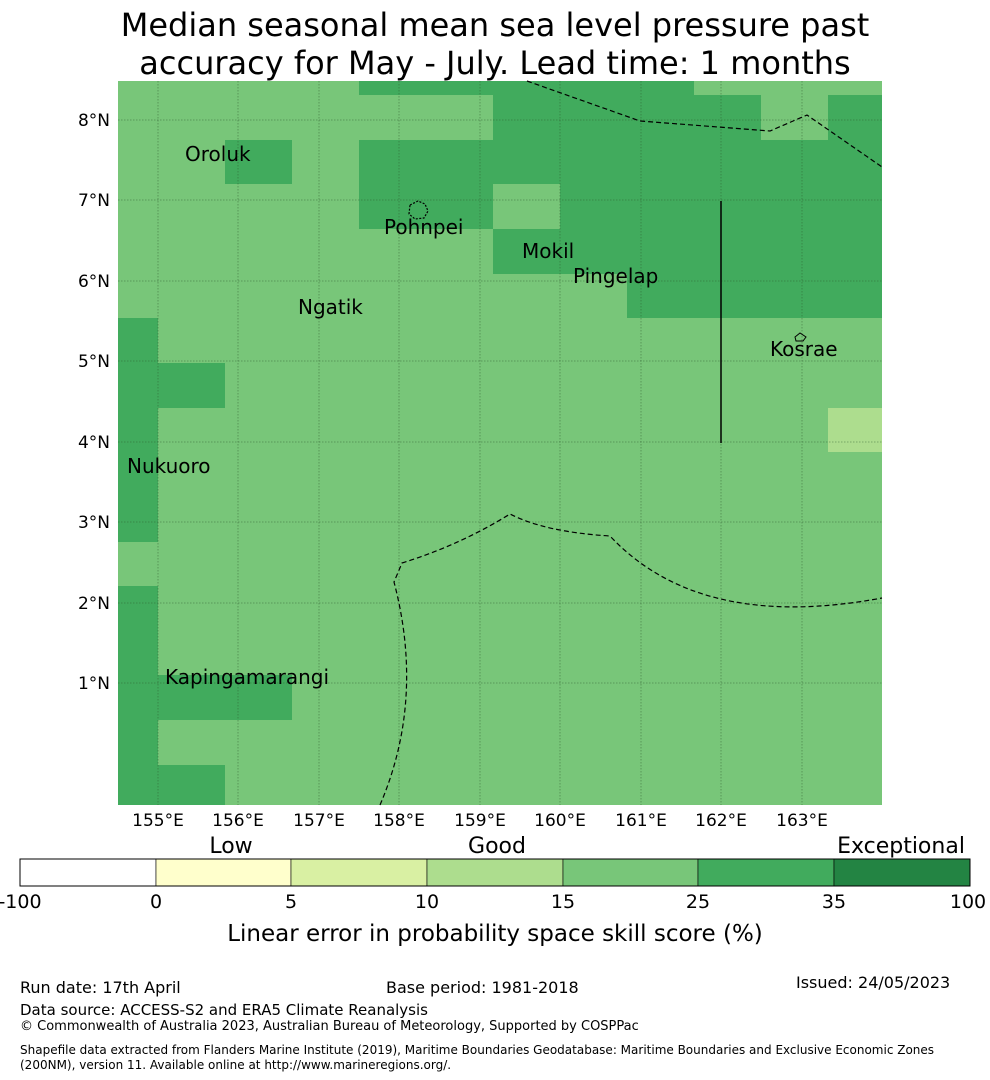  What do you see at coordinates (156, 902) in the screenshot?
I see `colorbar-tick: 0` at bounding box center [156, 902].